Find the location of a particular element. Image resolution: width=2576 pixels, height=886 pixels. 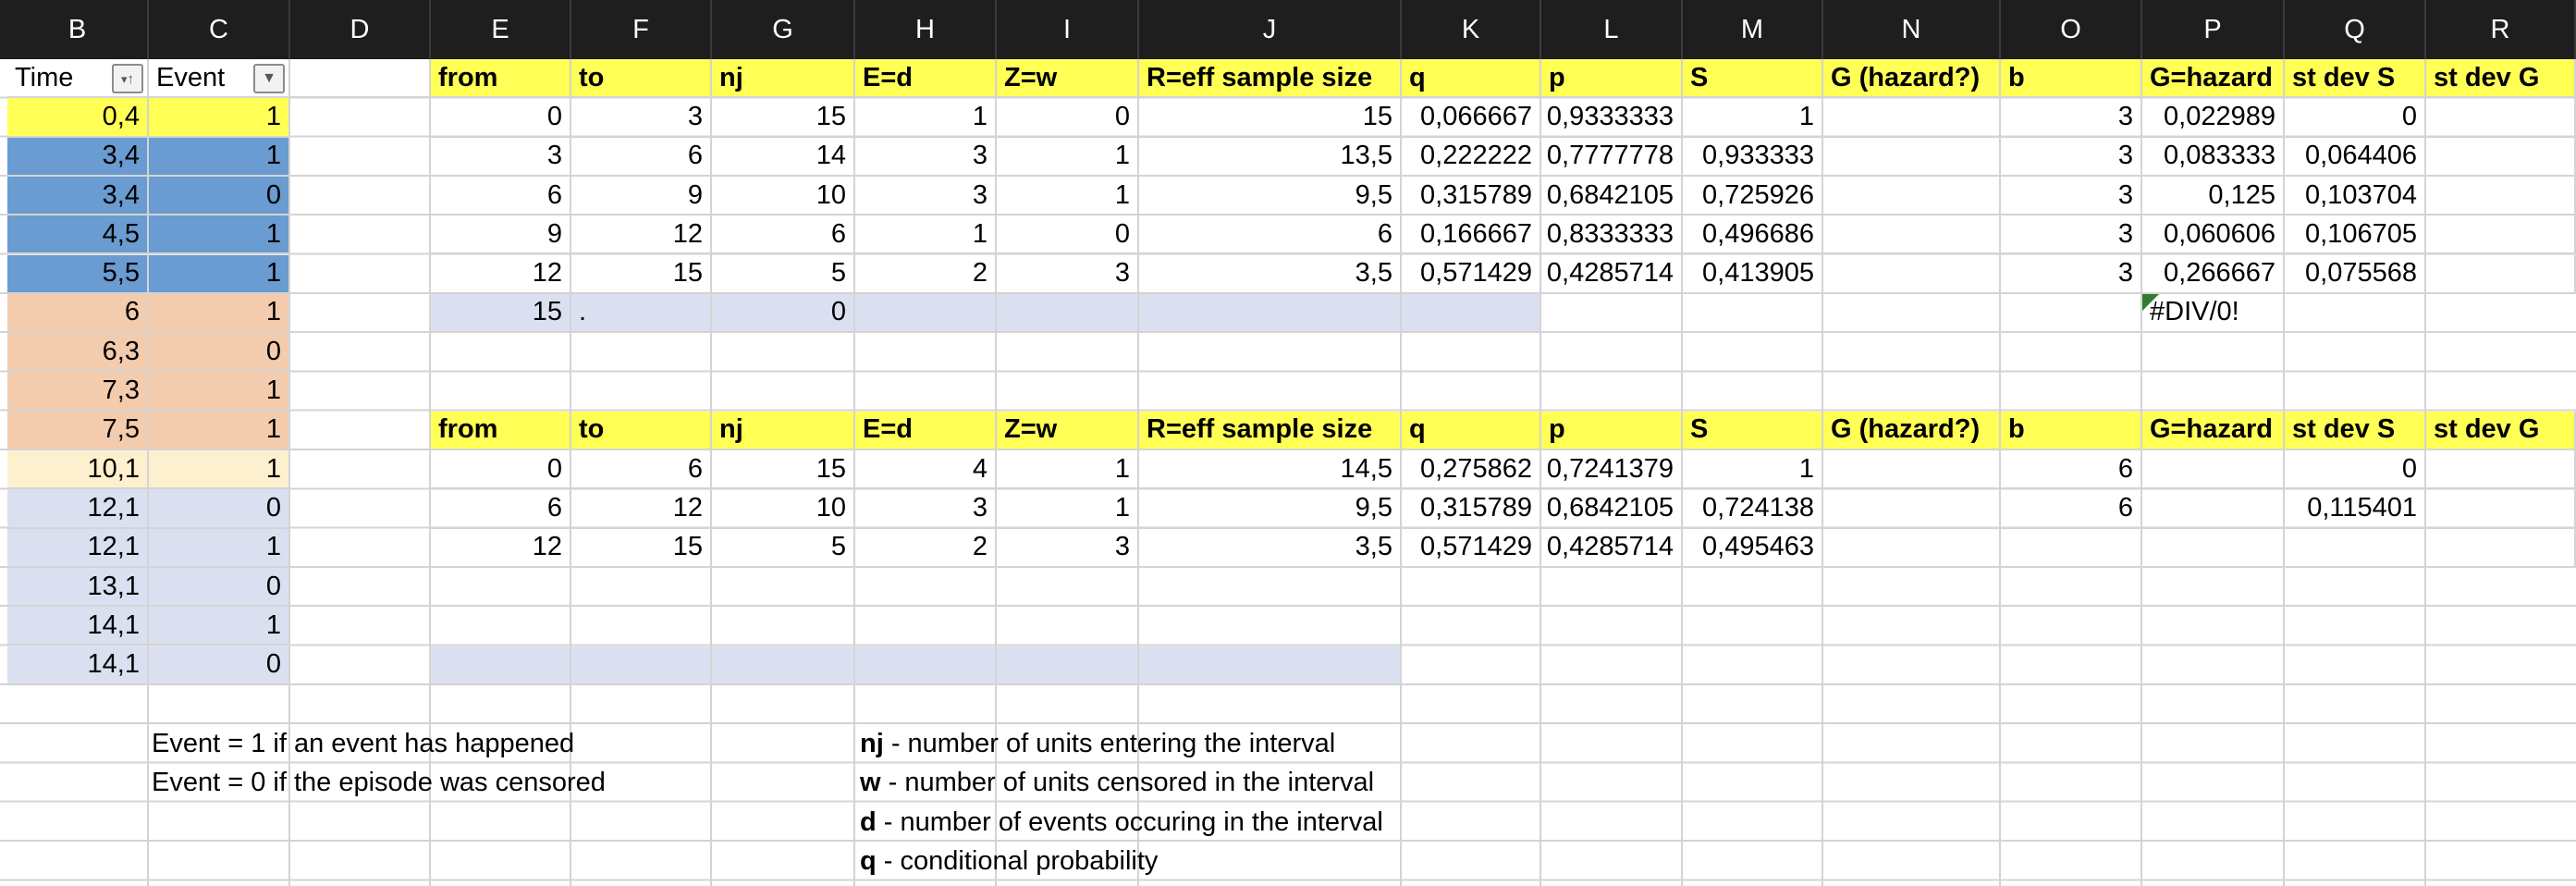

table2-header-h: E=d is located at coordinates (926, 430).